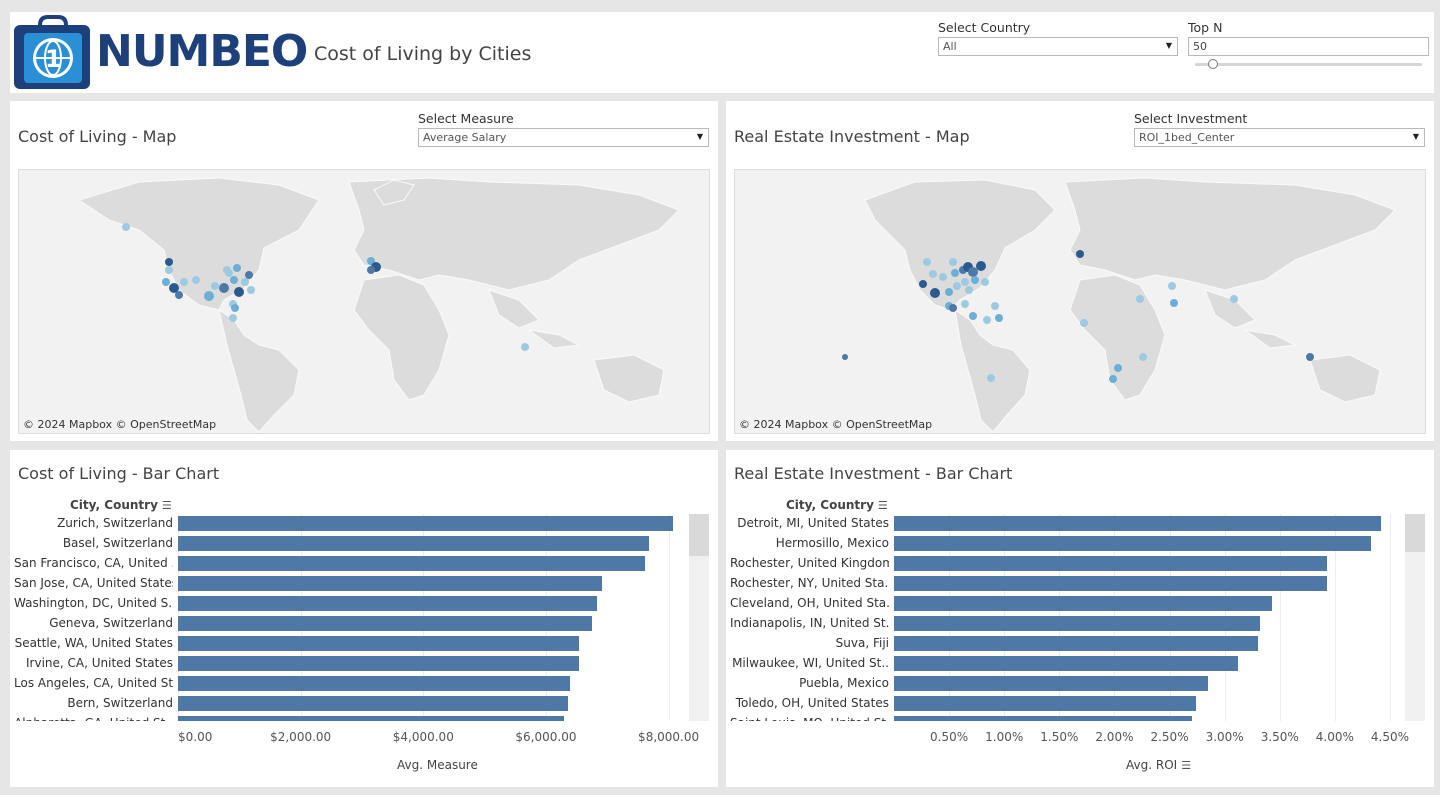 This screenshot has height=795, width=1440. Describe the element at coordinates (437, 765) in the screenshot. I see `col-axis-title: Avg. Measure` at that location.